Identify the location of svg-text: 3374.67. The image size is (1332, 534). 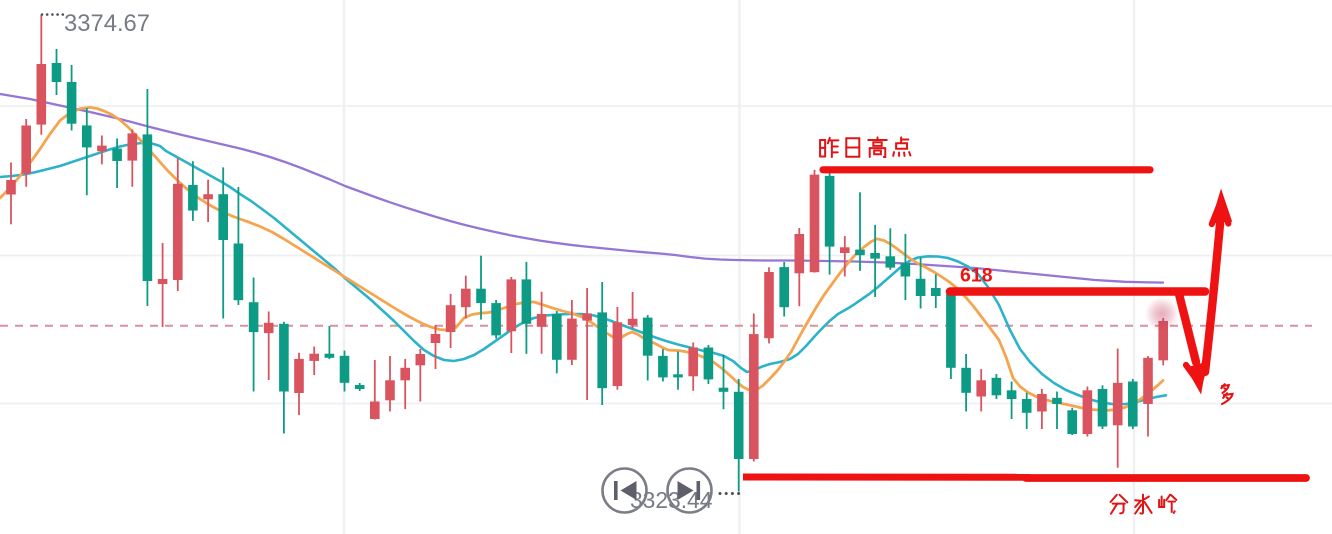
(107, 23).